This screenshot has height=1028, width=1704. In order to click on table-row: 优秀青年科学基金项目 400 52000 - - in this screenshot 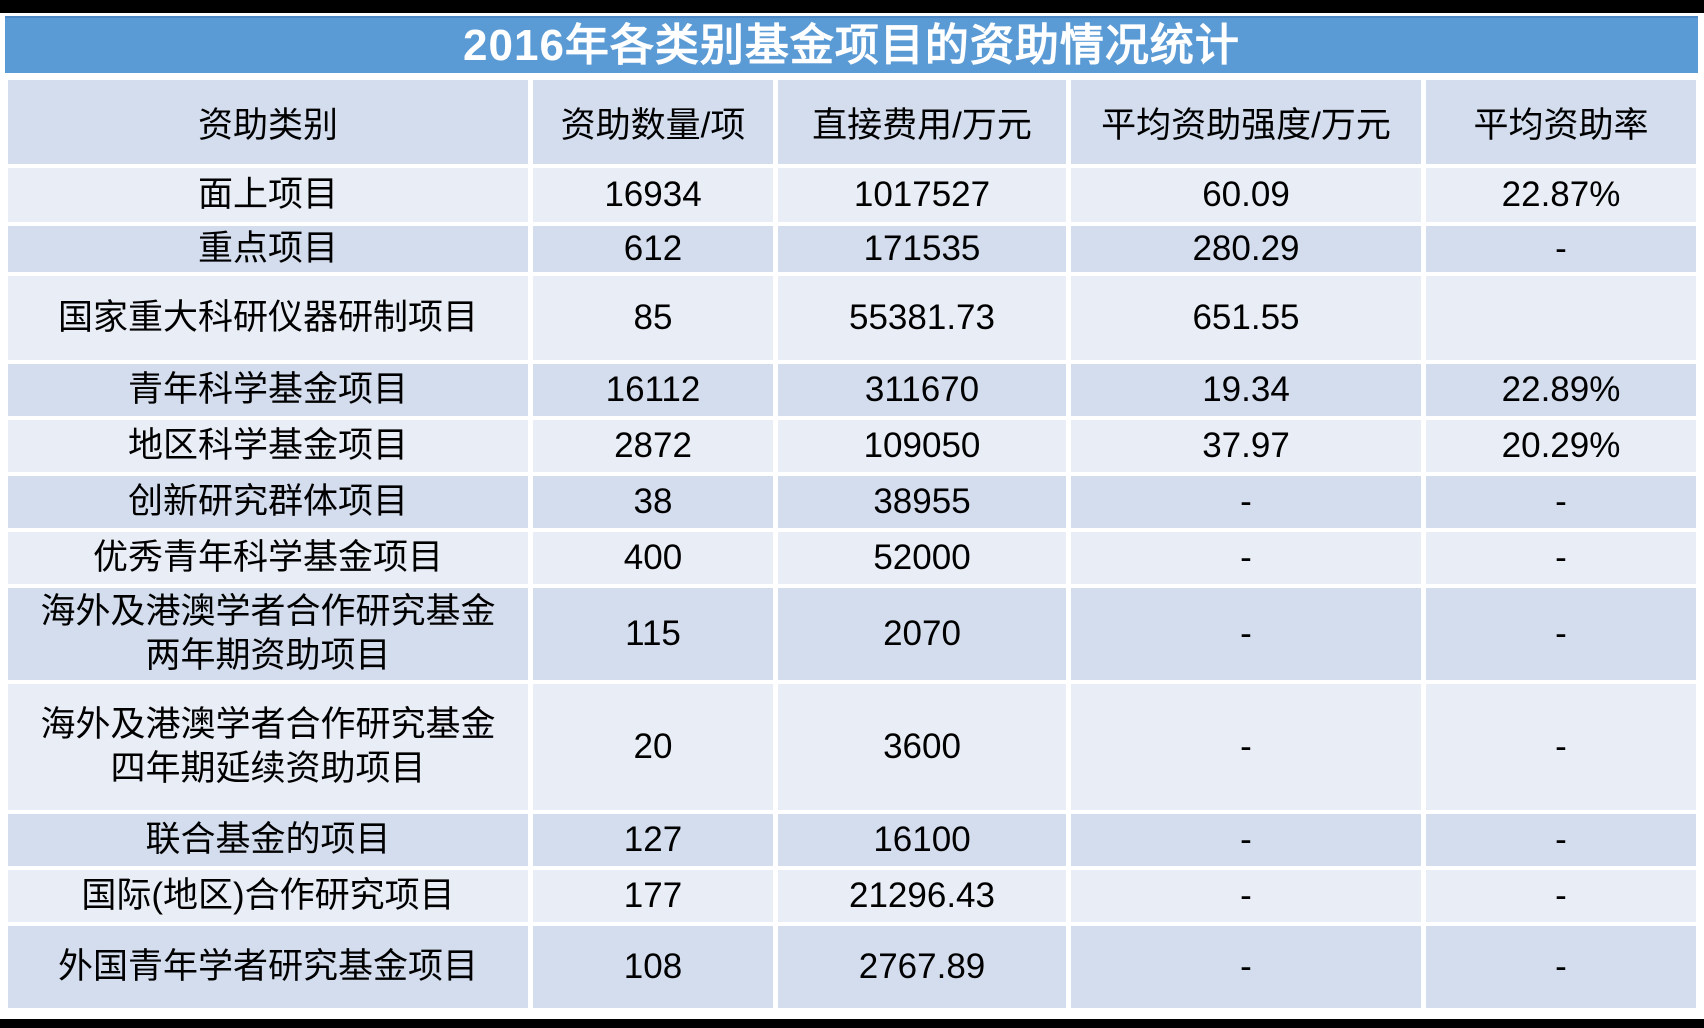, I will do `click(852, 558)`.